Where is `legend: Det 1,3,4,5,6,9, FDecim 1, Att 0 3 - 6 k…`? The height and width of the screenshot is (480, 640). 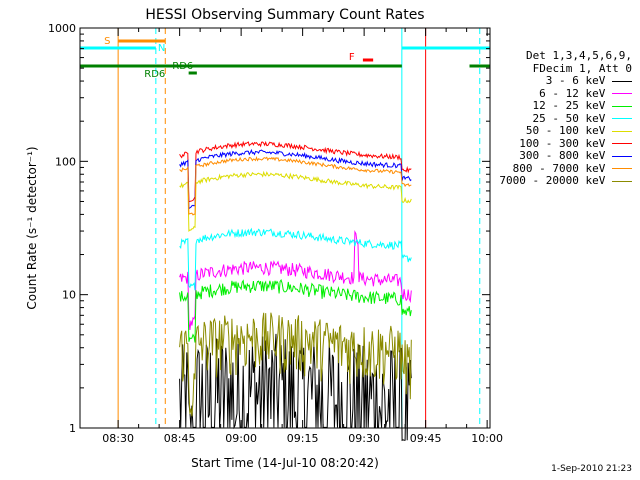
legend: Det 1,3,4,5,6,9, FDecim 1, Att 0 3 - 6 k… is located at coordinates (552, 118).